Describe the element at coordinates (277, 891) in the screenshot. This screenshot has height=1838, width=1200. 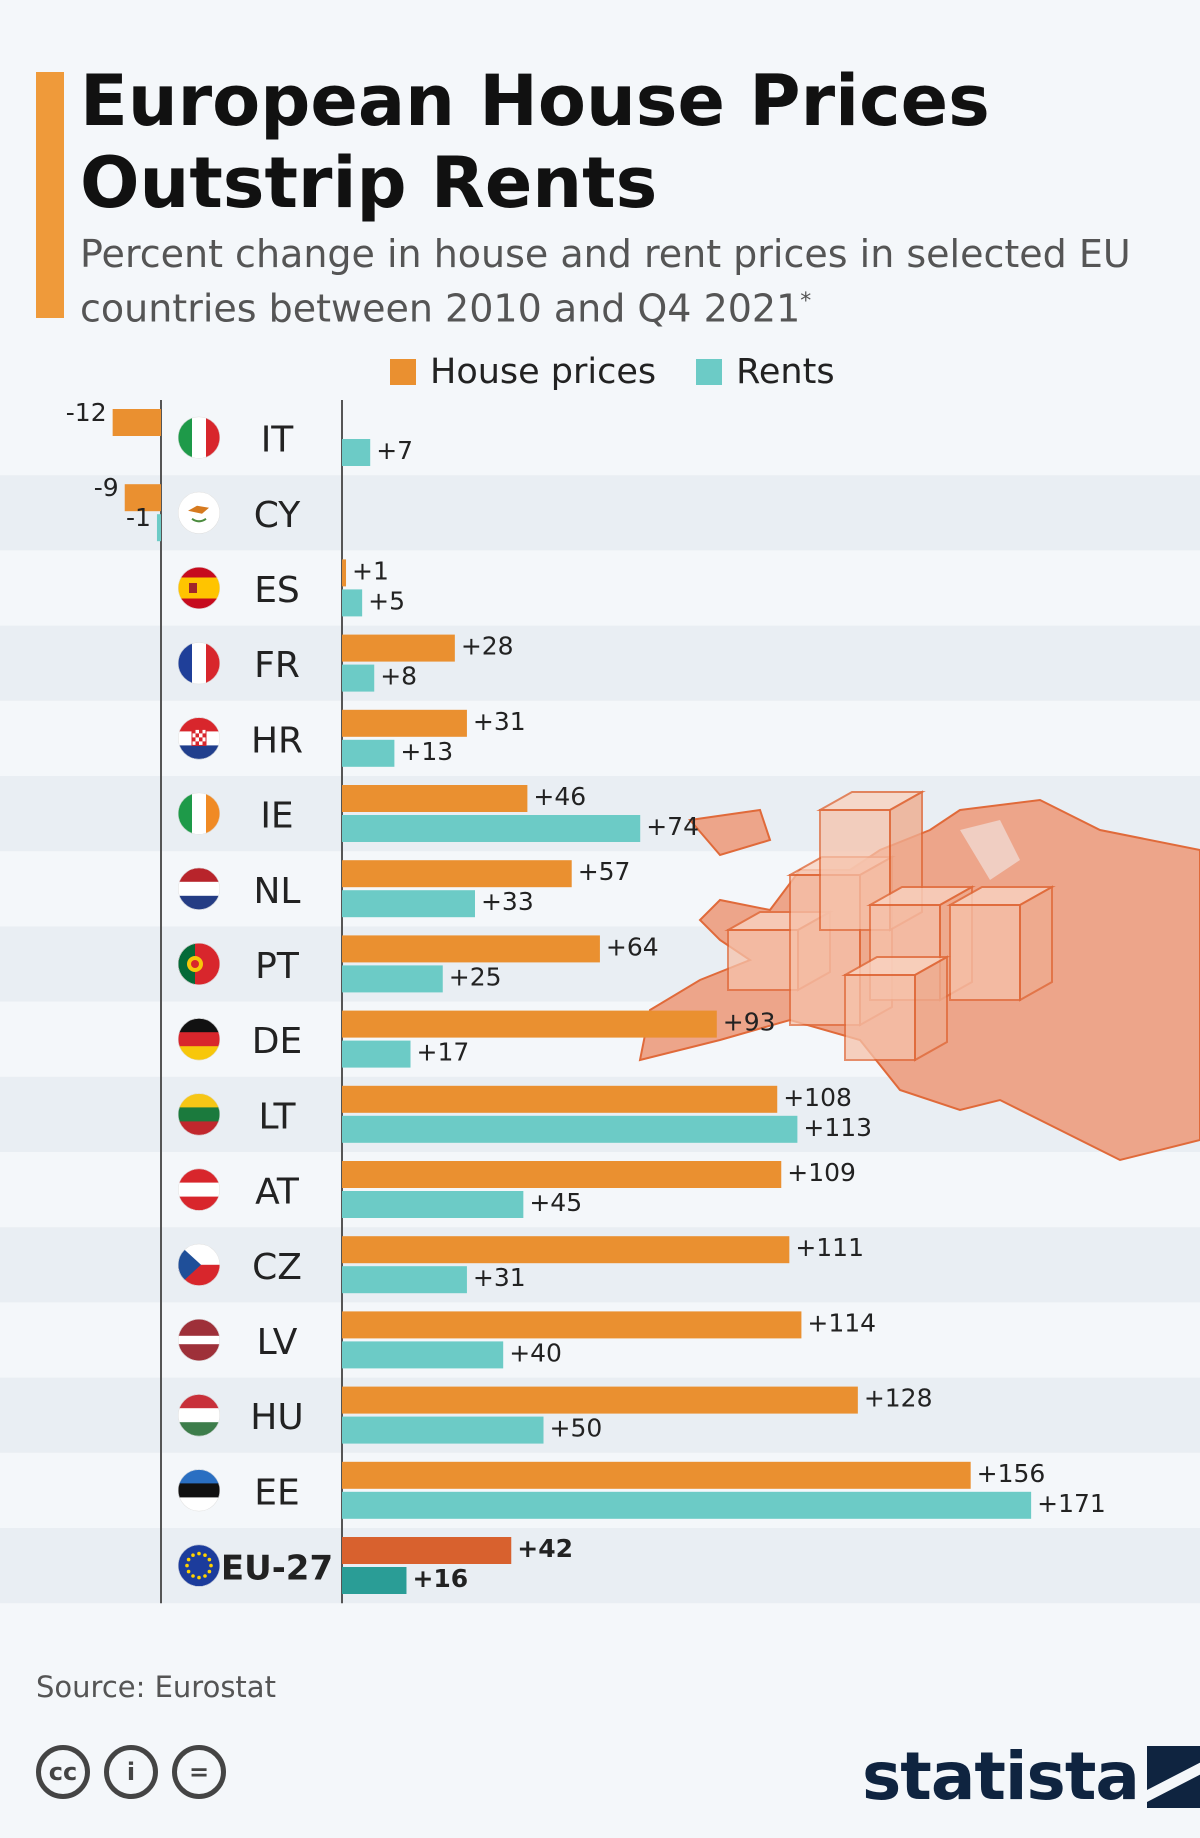
I see `category-label: NL` at that location.